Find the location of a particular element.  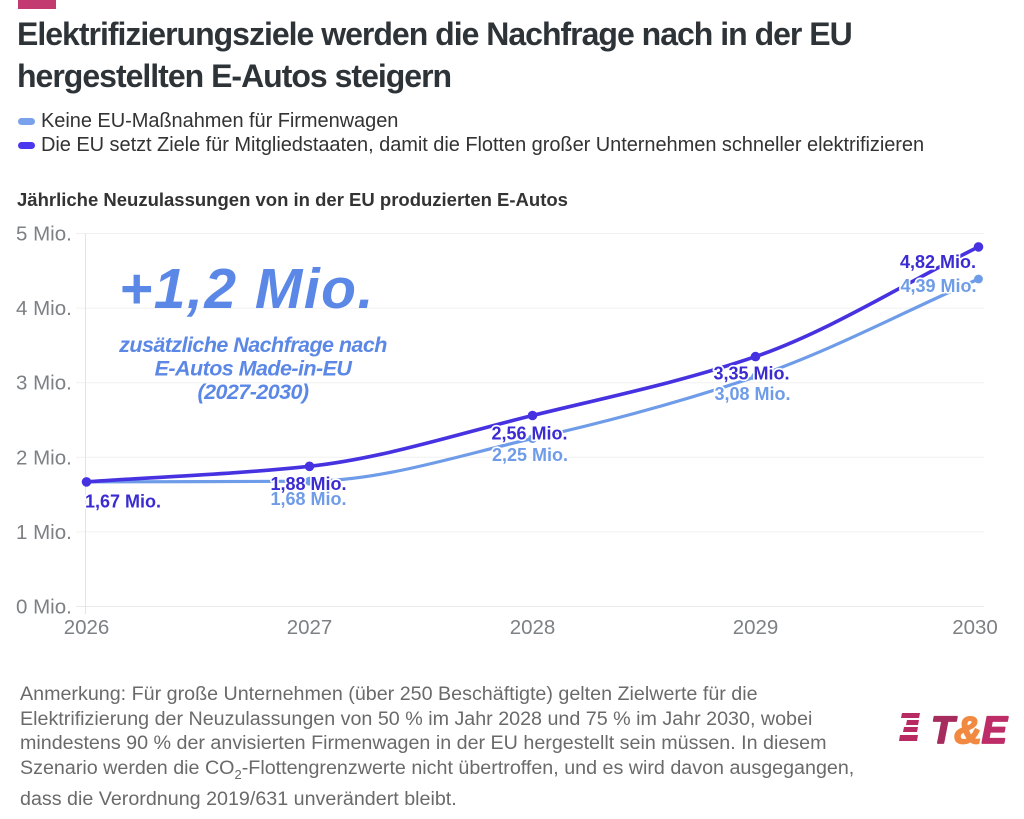

svg-text: 2026 is located at coordinates (87, 627).